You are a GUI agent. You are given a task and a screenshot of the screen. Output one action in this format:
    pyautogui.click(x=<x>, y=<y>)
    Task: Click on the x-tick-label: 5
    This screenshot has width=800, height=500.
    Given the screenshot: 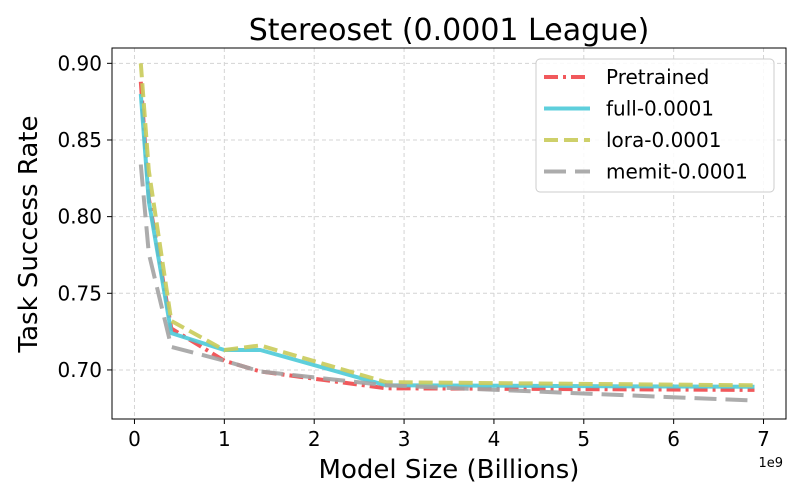 What is the action you would take?
    pyautogui.click(x=583, y=439)
    